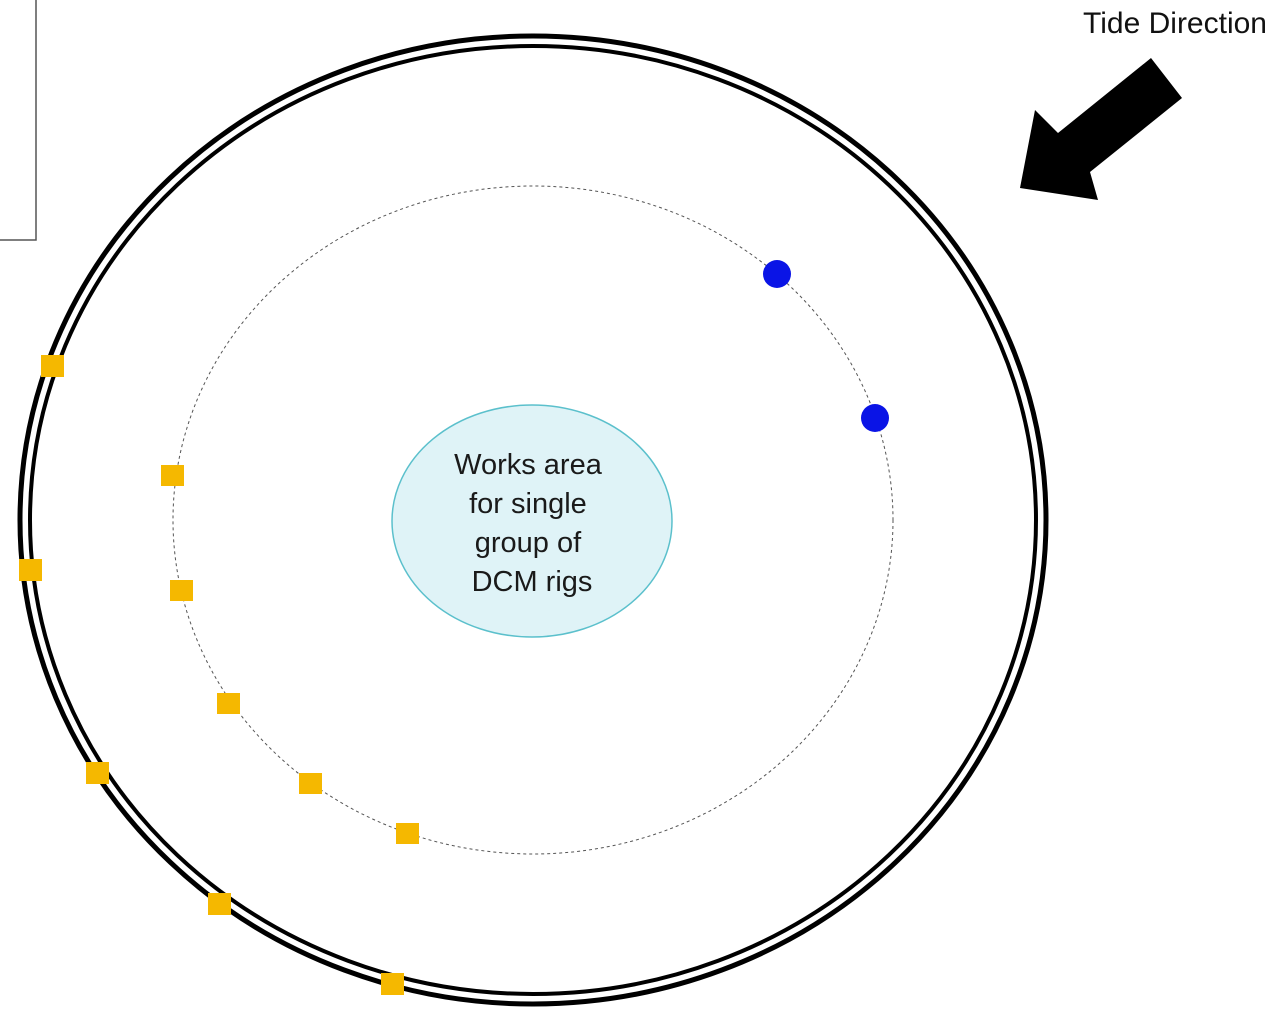 Image resolution: width=1278 pixels, height=1011 pixels. Describe the element at coordinates (1101, 129) in the screenshot. I see `tide-direction-arrow-icon` at that location.